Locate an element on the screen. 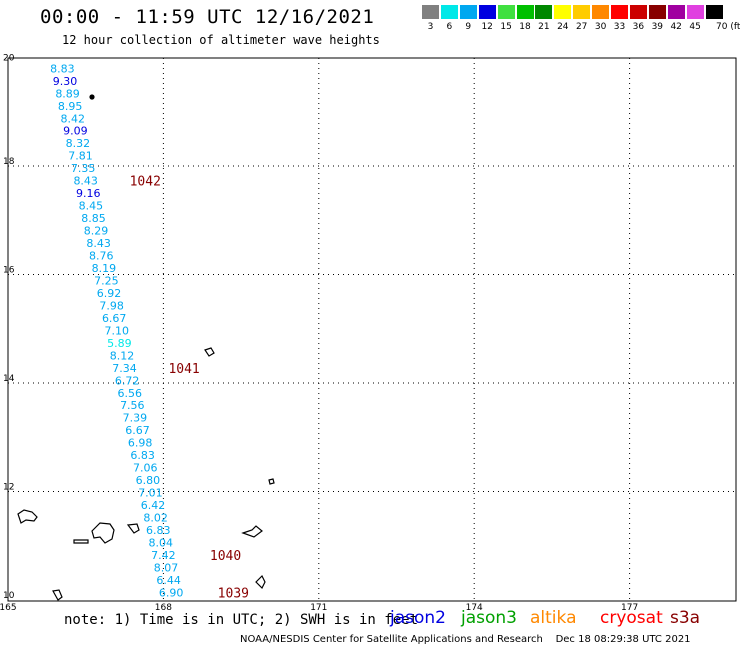  map-title: 00:00 - 11:59 UTC 12/16/2021 is located at coordinates (207, 17).